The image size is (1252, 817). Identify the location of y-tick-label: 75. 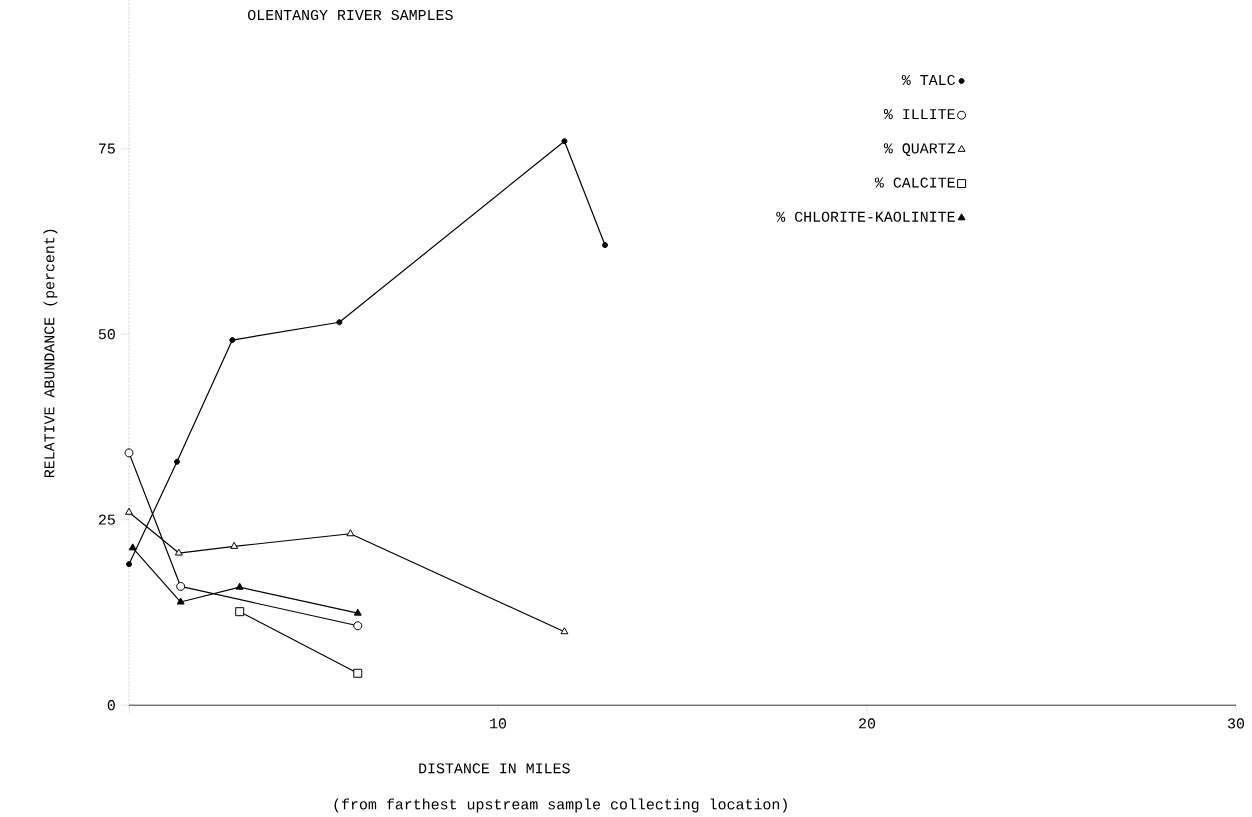
(107, 148).